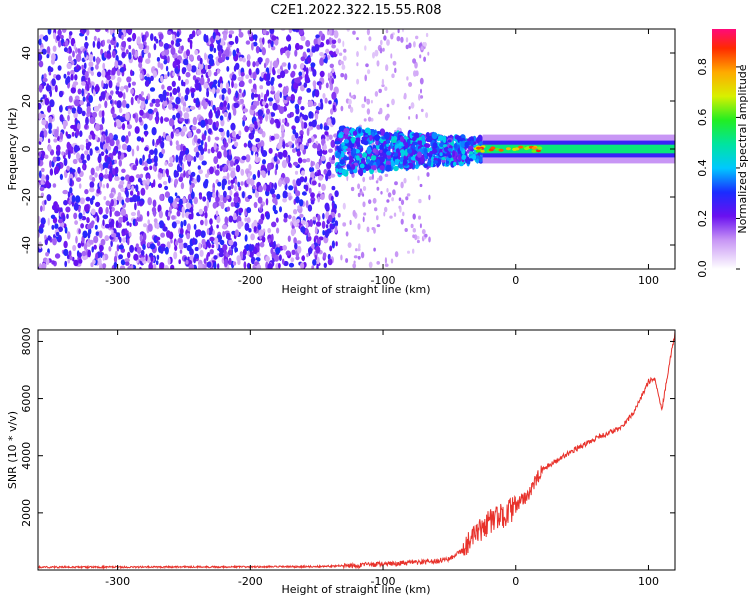 This screenshot has height=600, width=750. I want to click on x-tick-label: -200, so click(250, 581).